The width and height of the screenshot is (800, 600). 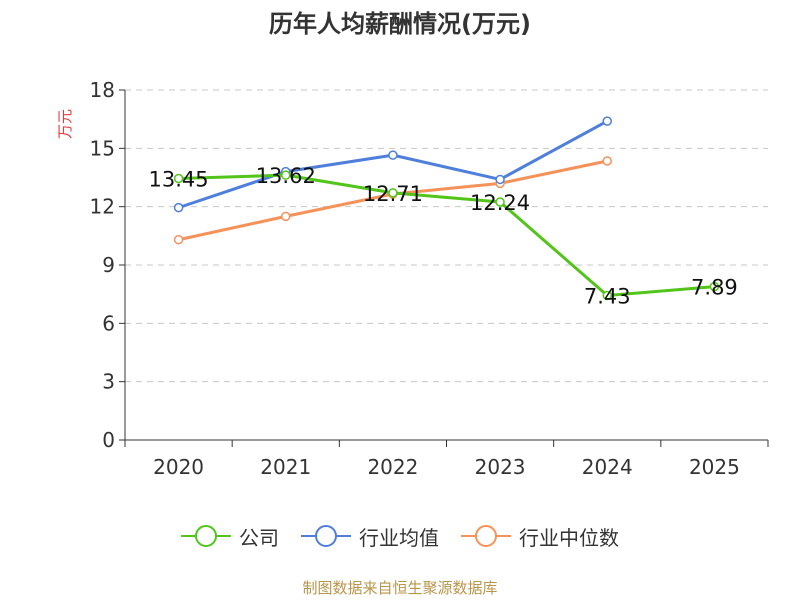 I want to click on x-tick-label: 2024, so click(x=607, y=467).